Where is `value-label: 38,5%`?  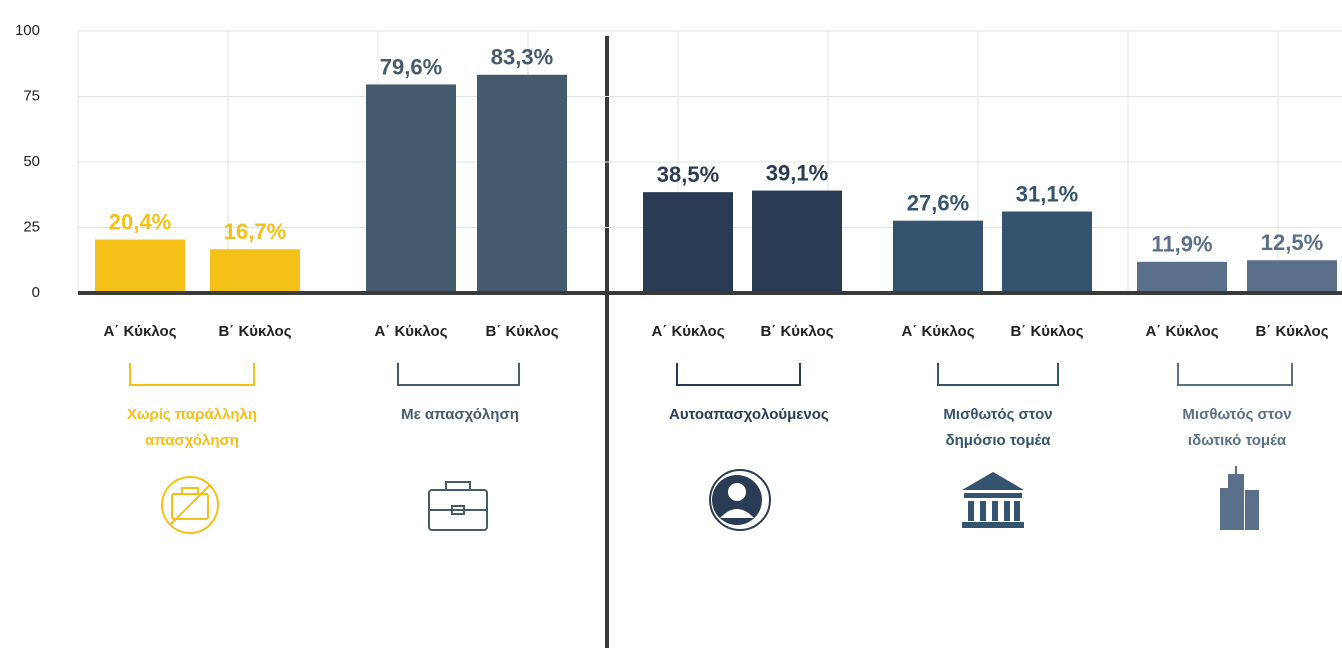
value-label: 38,5% is located at coordinates (688, 174).